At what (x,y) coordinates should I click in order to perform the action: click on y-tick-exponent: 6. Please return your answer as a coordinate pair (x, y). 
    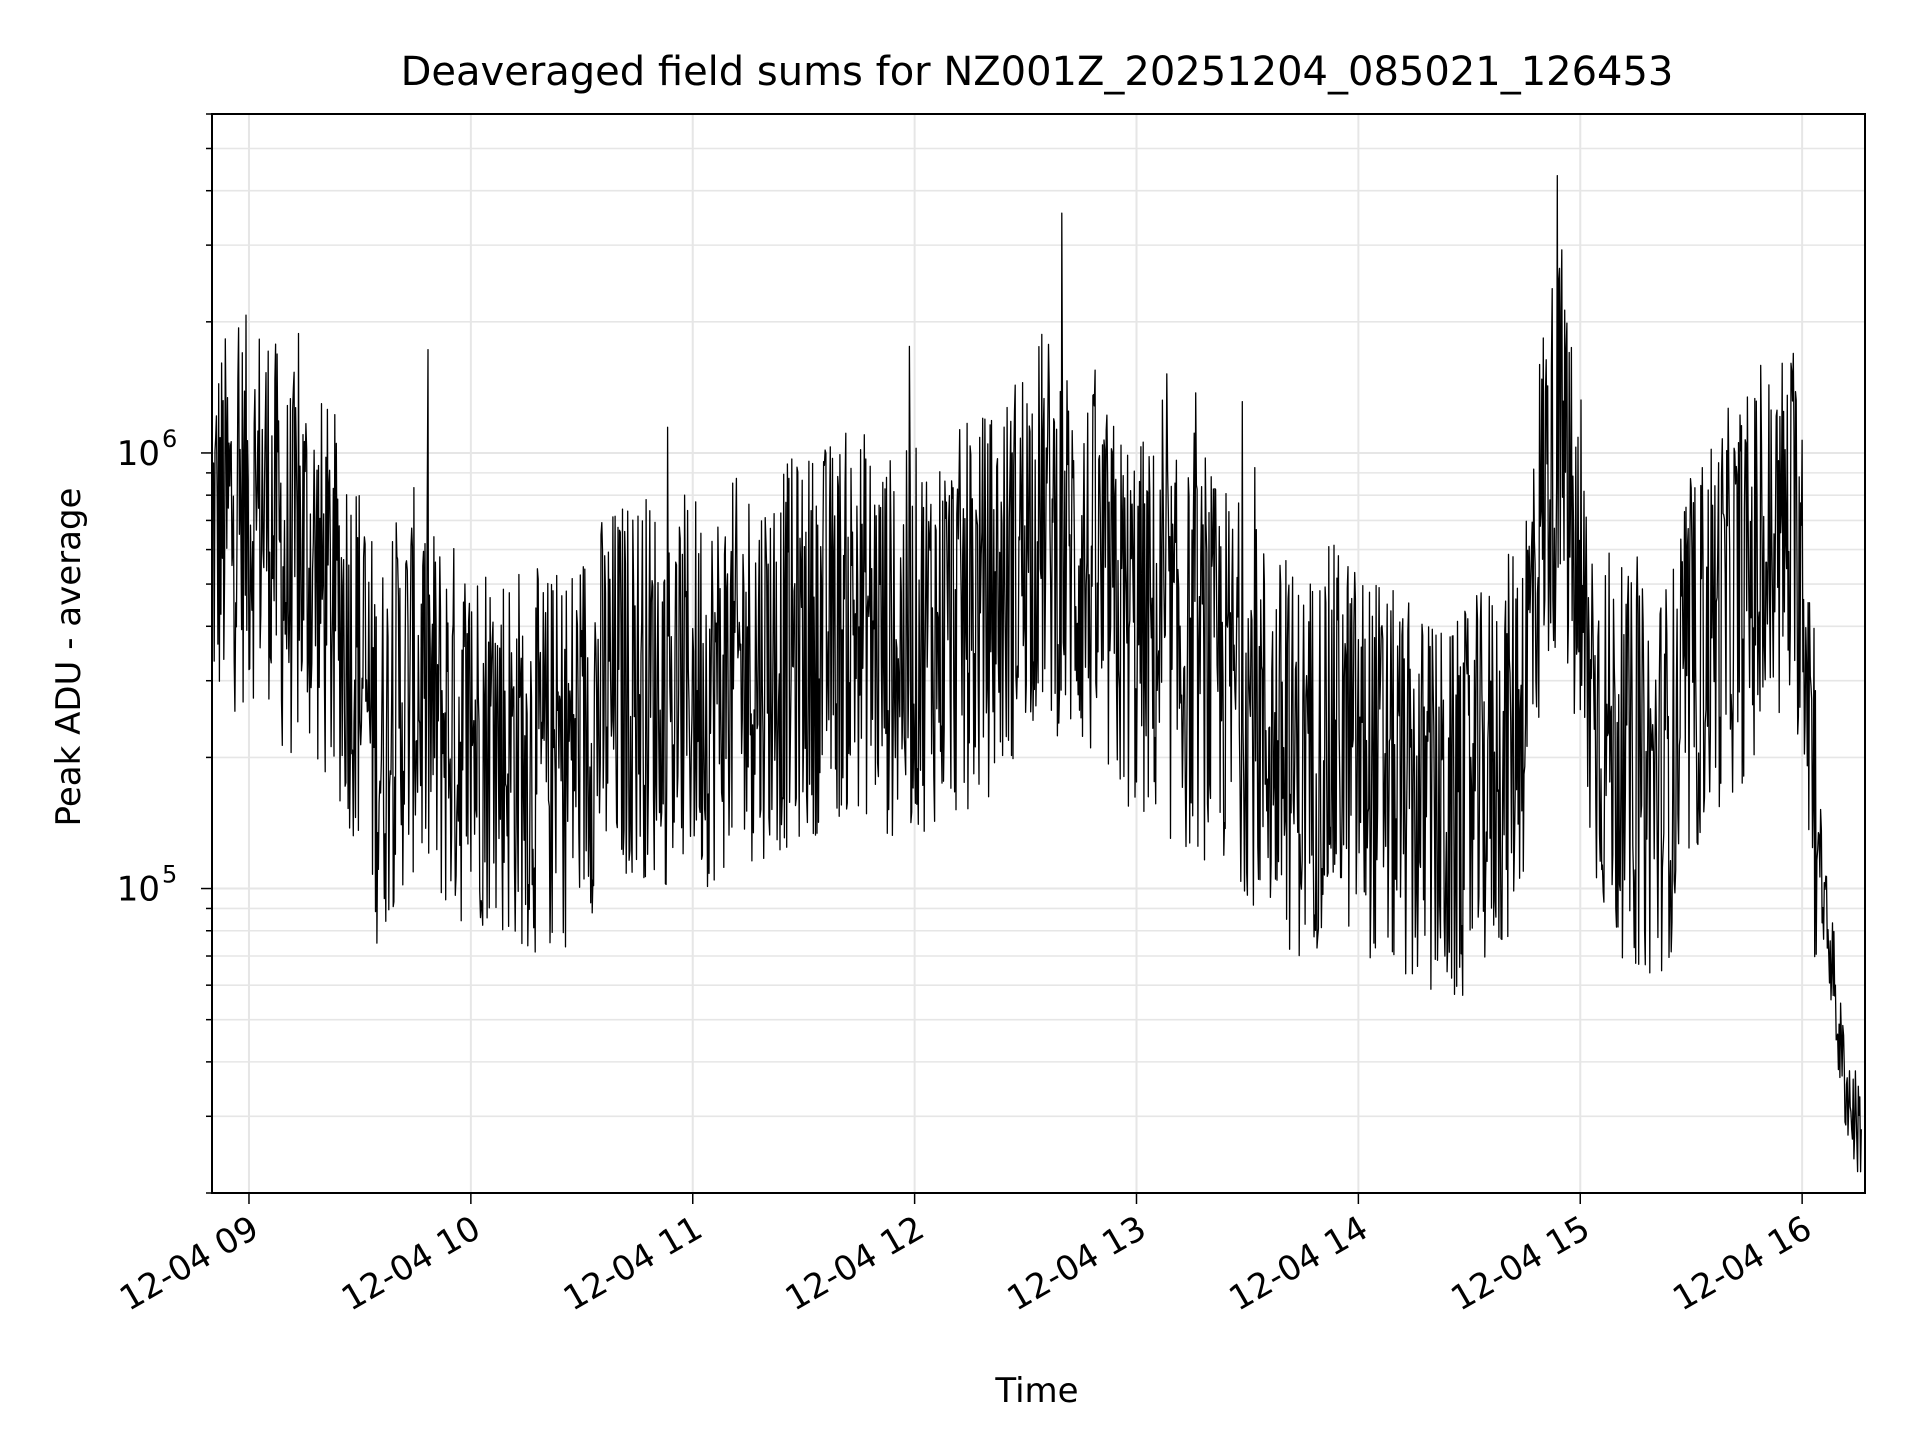
    Looking at the image, I should click on (169, 439).